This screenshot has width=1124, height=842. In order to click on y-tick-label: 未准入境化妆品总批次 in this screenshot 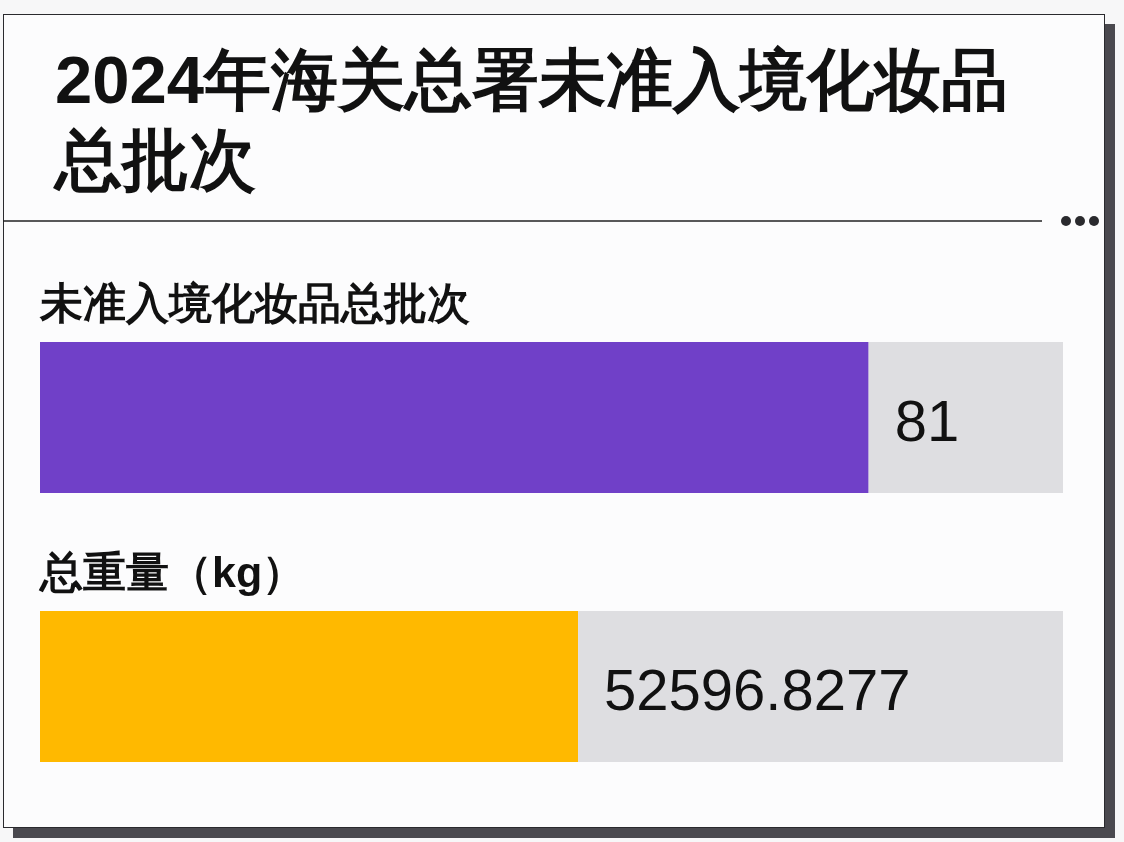, I will do `click(254, 303)`.